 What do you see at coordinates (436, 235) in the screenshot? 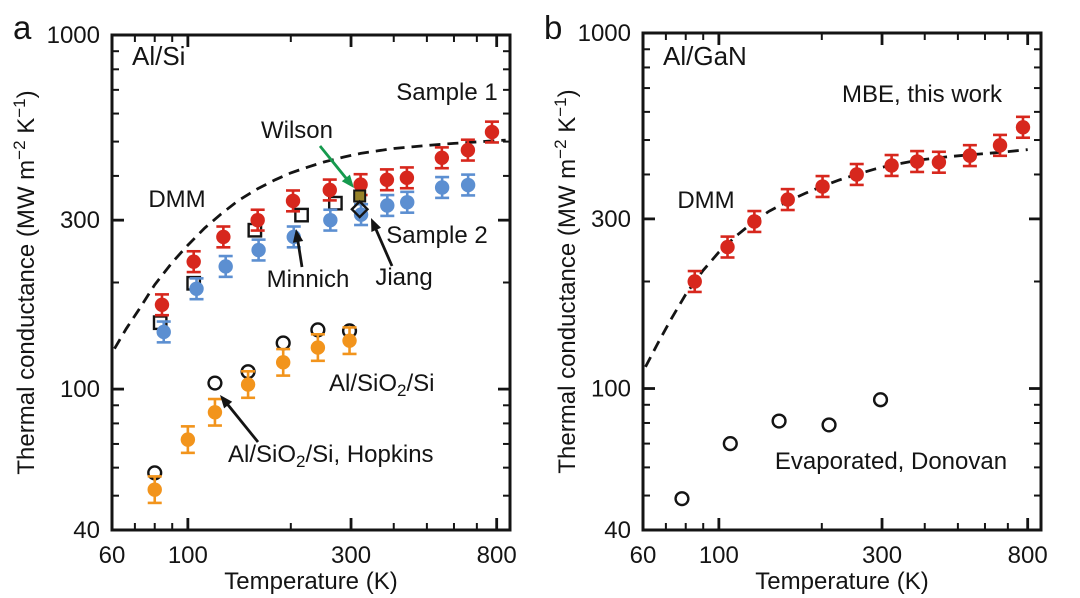
I see `annotation-label-sample-2: Sample 2` at bounding box center [436, 235].